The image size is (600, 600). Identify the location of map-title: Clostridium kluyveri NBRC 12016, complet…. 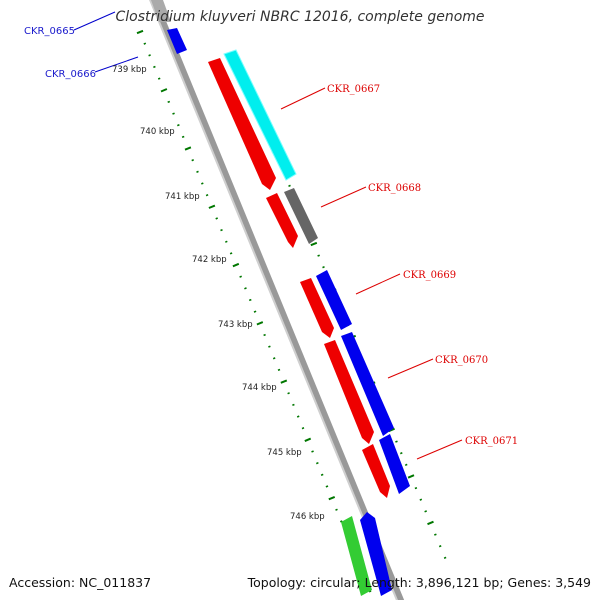
(300, 17).